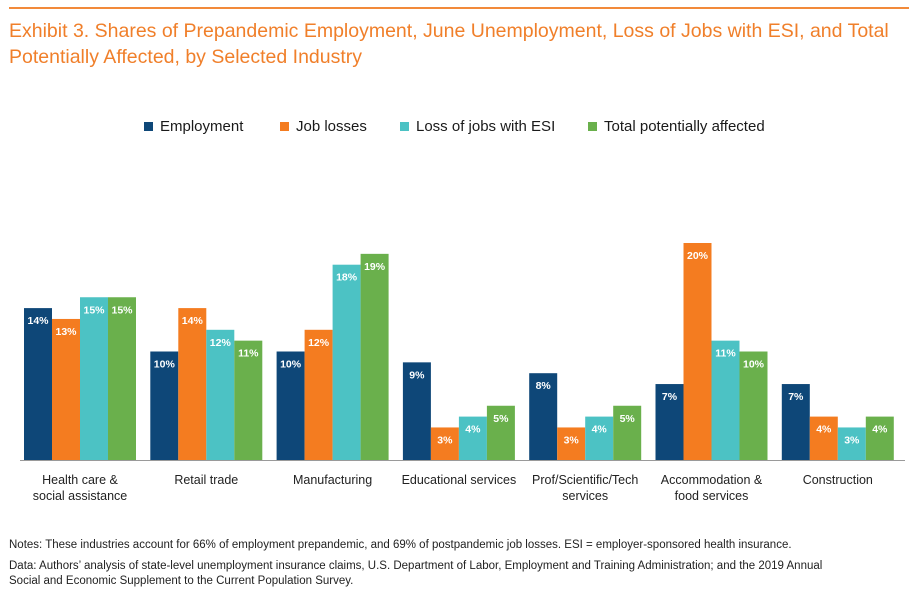 The height and width of the screenshot is (602, 914). Describe the element at coordinates (38, 321) in the screenshot. I see `data-label-employment: 14%` at that location.